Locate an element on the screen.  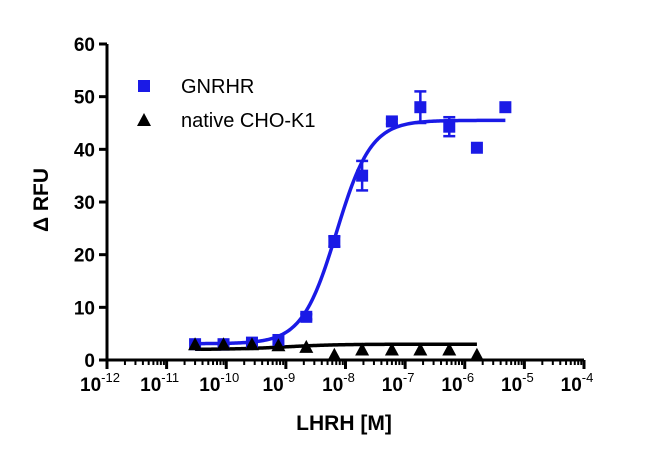
y-tick-label: 40 is located at coordinates (84, 150).